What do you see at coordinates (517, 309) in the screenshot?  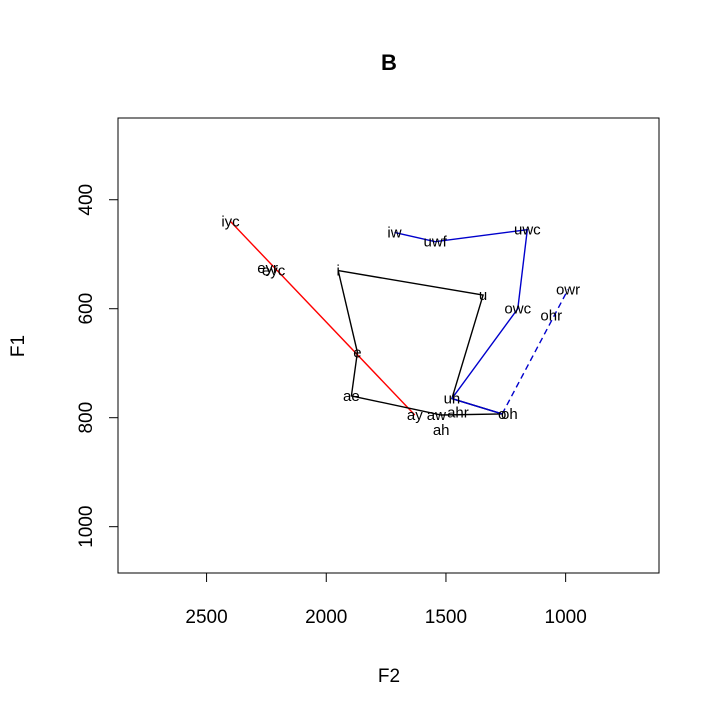 I see `point-label-owc: owc` at bounding box center [517, 309].